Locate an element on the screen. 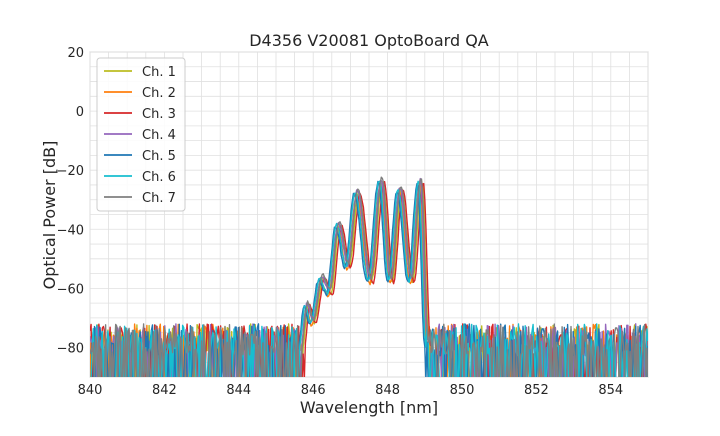 This screenshot has height=436, width=720. x-tick-labels: 840 842 844 846 848 850 852 854 is located at coordinates (351, 390).